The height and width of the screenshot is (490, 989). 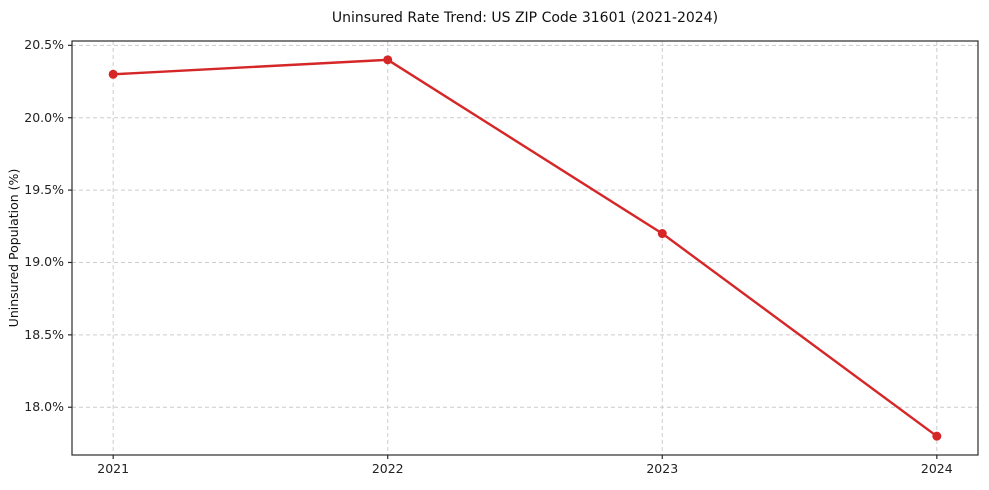 I want to click on x-tick-label: 2022, so click(x=387, y=468).